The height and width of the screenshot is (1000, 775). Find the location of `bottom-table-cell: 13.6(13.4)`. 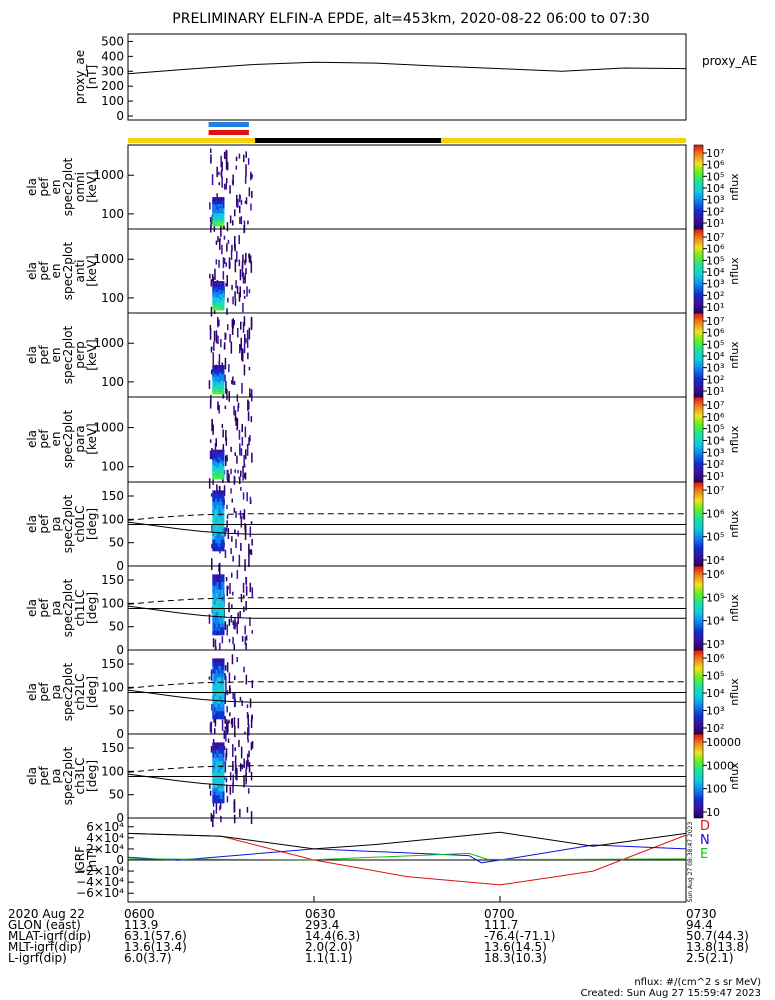

bottom-table-cell: 13.6(13.4) is located at coordinates (155, 947).